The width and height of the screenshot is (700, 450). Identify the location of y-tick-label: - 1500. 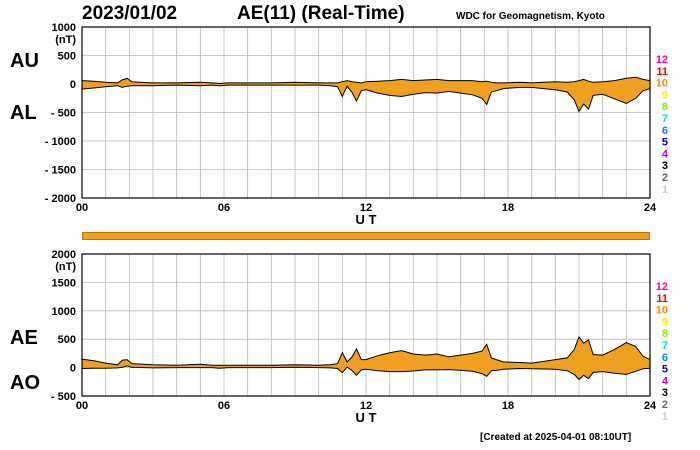
(60, 171).